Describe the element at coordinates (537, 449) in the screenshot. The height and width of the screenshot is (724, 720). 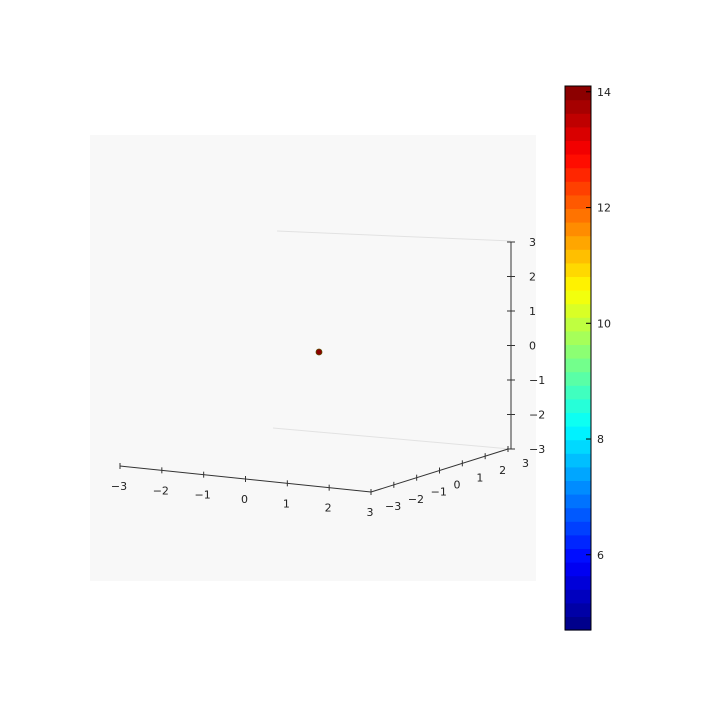
I see `z-tick-label: −3` at that location.